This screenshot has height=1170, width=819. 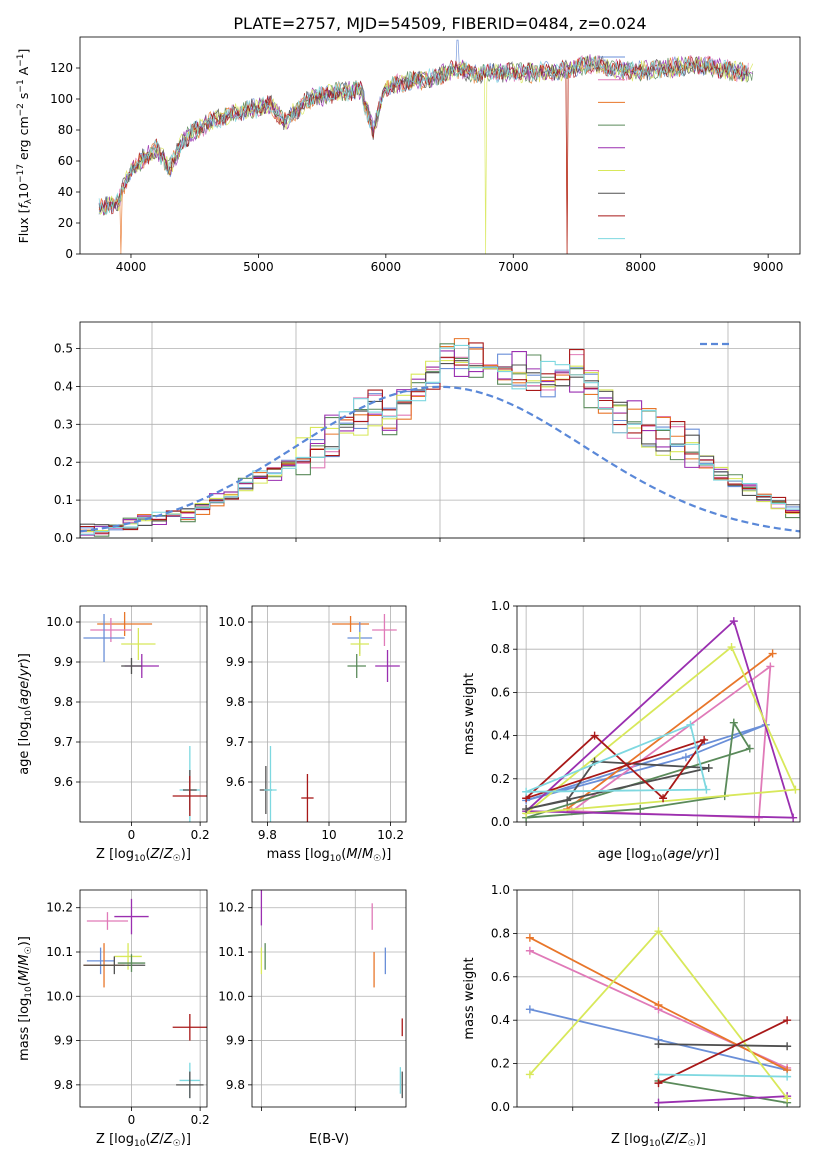 I want to click on histogram-chabrier-miles, so click(x=440, y=442).